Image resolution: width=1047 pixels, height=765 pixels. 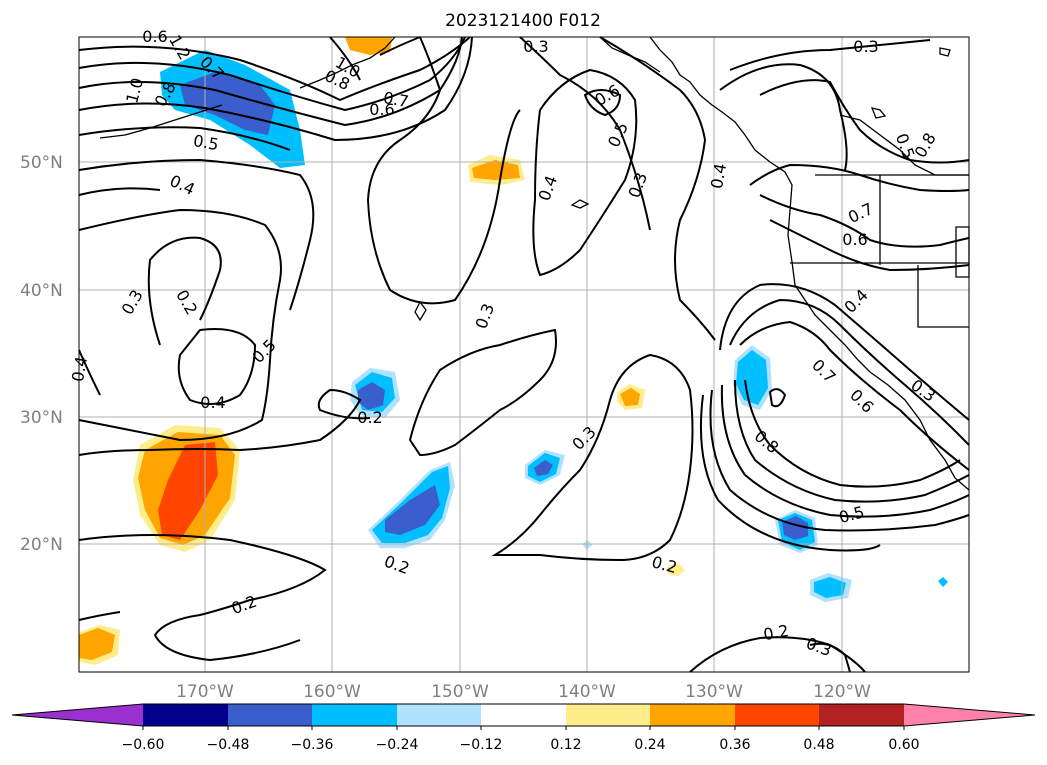 What do you see at coordinates (842, 692) in the screenshot?
I see `lon-label: 120°W` at bounding box center [842, 692].